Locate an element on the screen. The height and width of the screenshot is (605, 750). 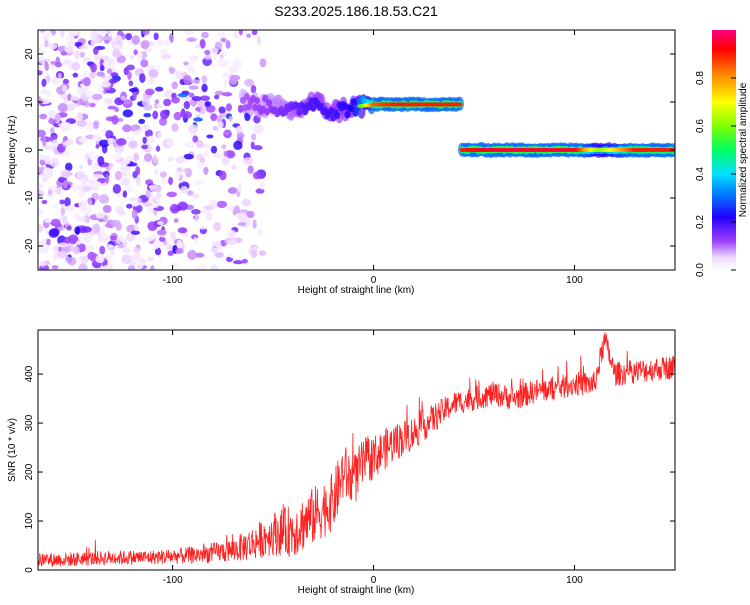
snr-x-label: Height of straight line (km) is located at coordinates (356, 590).